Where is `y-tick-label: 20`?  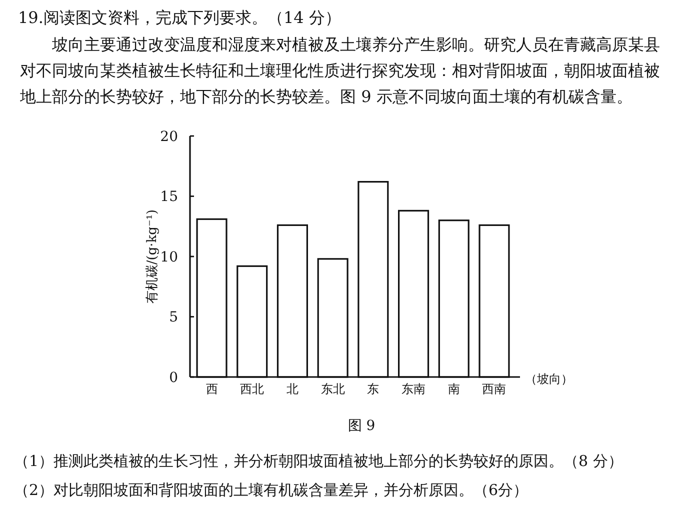 y-tick-label: 20 is located at coordinates (169, 136).